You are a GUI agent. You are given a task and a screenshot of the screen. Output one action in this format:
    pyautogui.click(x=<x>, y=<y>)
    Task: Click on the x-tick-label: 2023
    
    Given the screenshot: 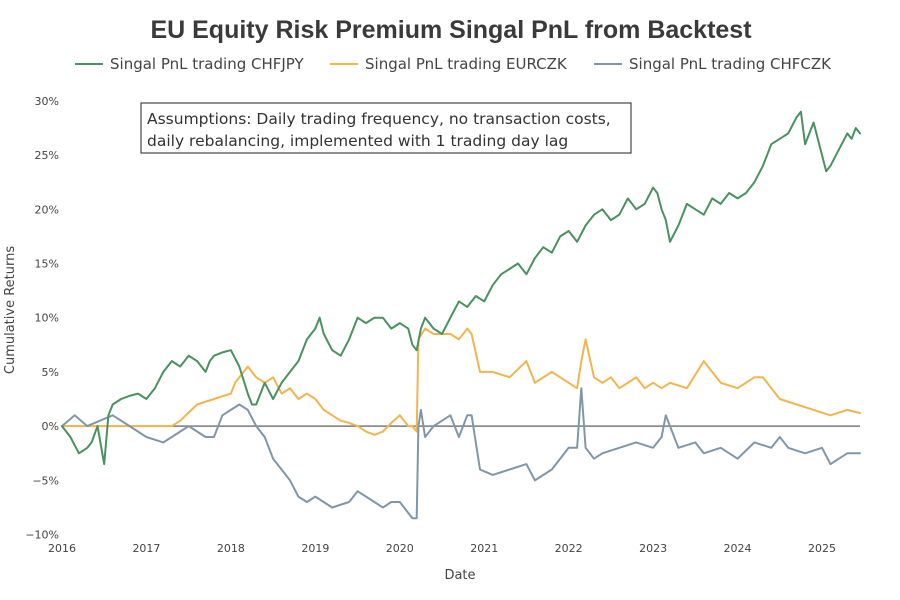 What is the action you would take?
    pyautogui.click(x=653, y=548)
    